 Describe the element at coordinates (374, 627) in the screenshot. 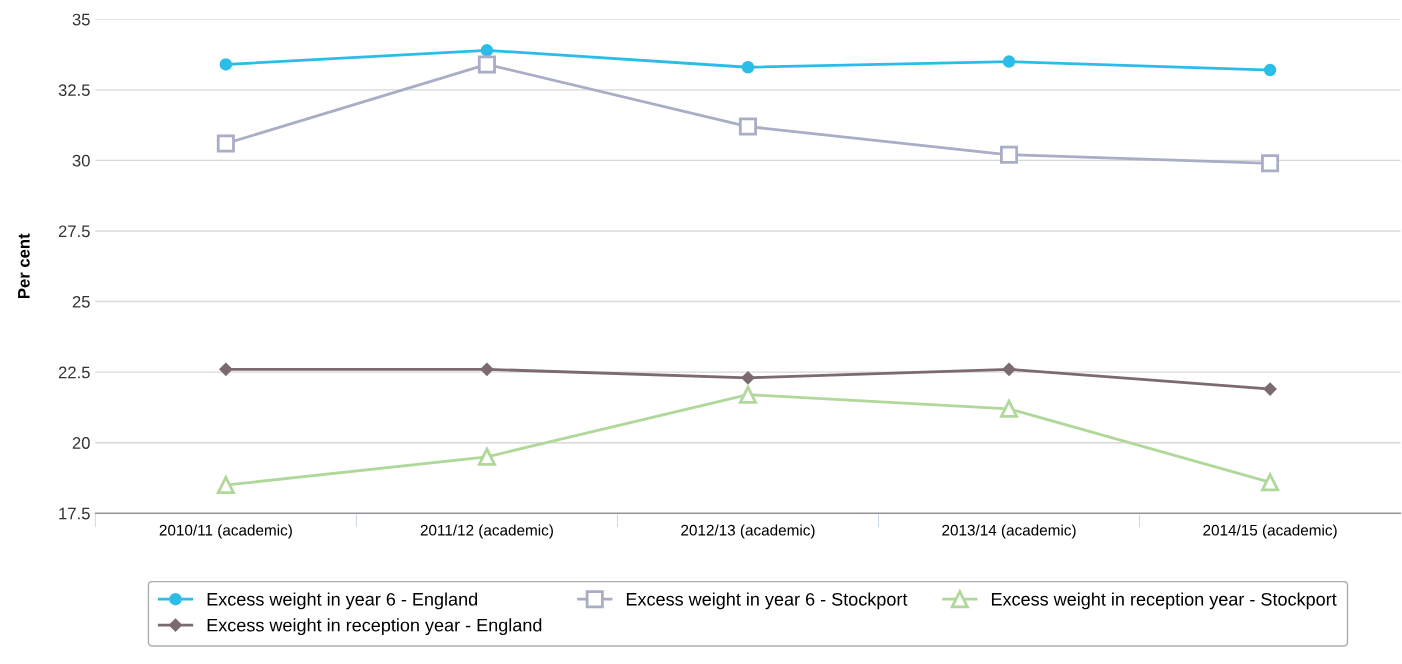

I see `legend-label: Excess weight in reception year - England` at that location.